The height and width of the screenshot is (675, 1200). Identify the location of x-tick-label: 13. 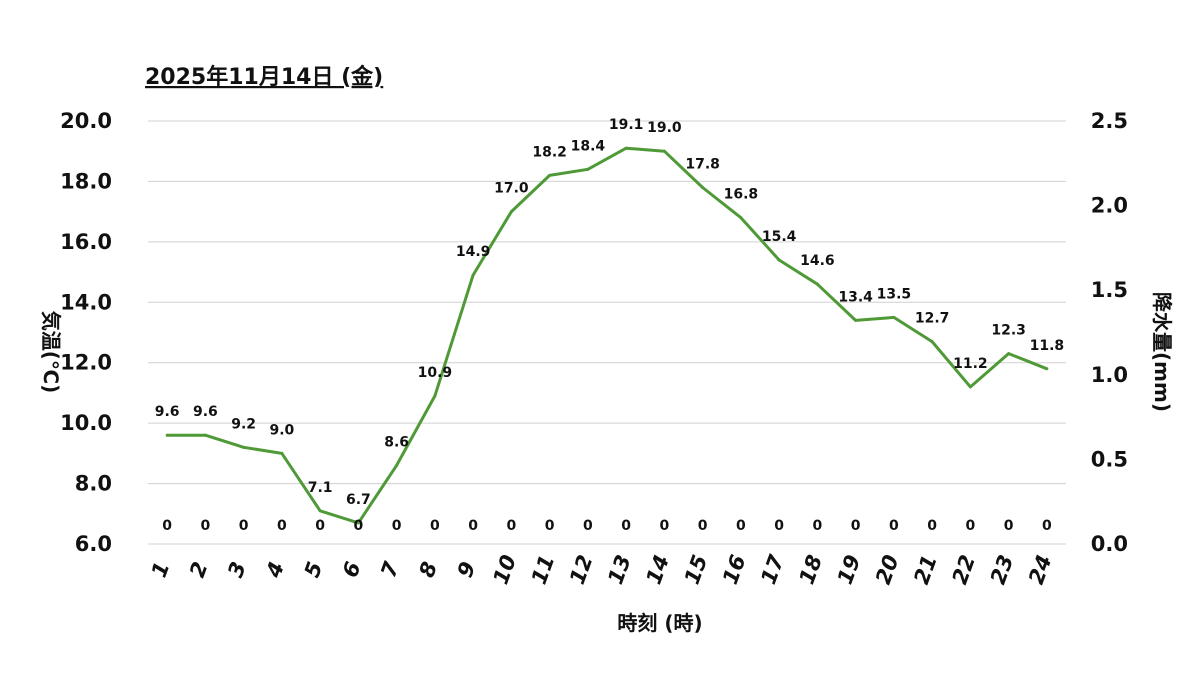
(619, 570).